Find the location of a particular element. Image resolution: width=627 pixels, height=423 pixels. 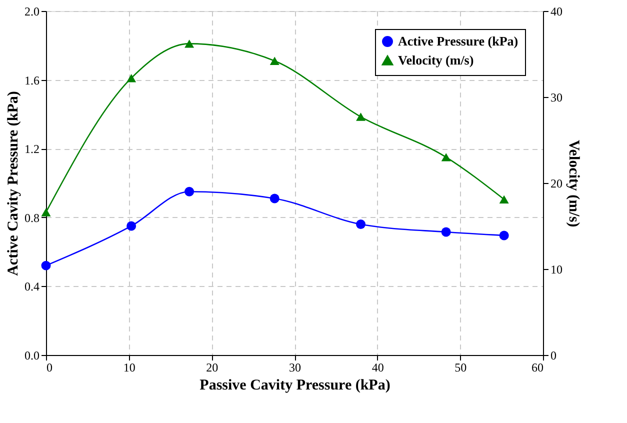

x-tick-label: 10 is located at coordinates (129, 367).